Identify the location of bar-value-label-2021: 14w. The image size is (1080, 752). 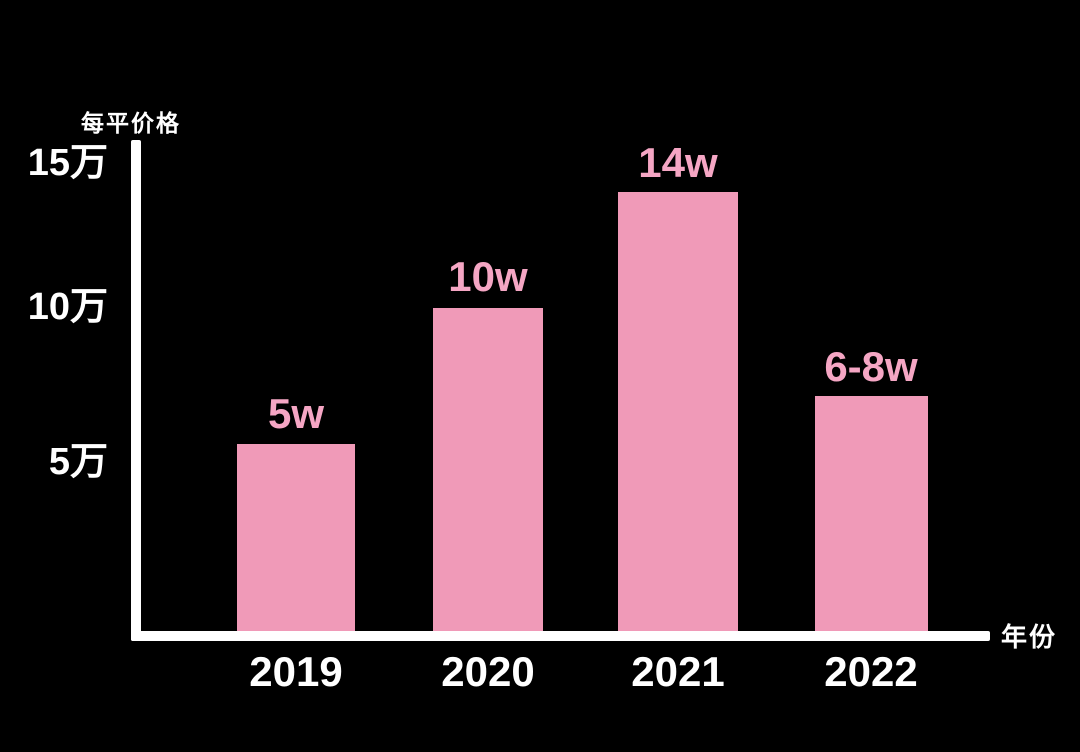
(678, 162).